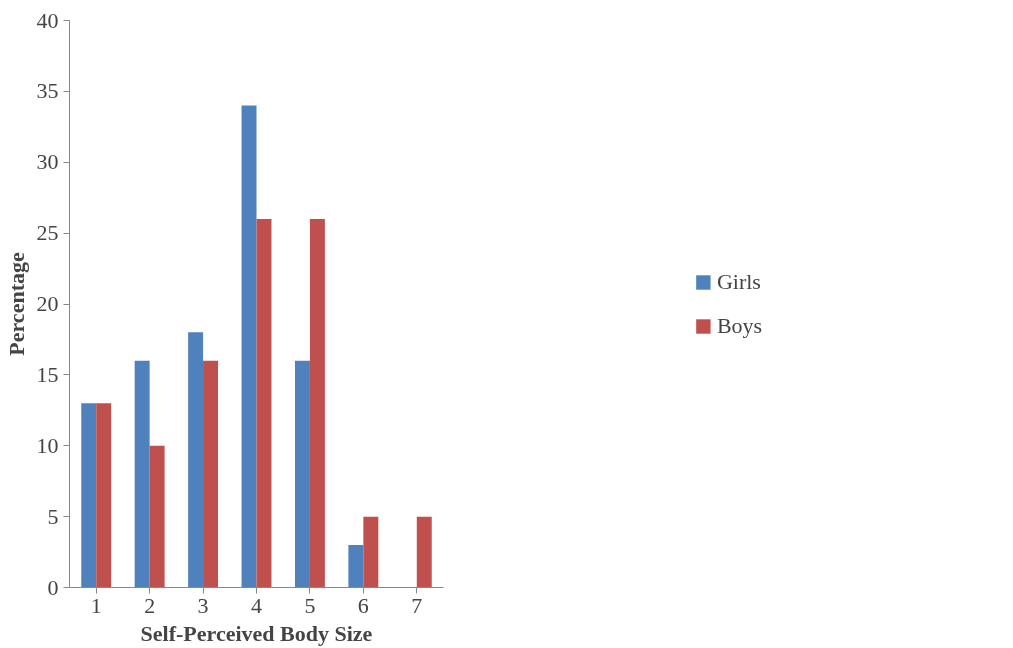 The width and height of the screenshot is (1013, 648). Describe the element at coordinates (256, 605) in the screenshot. I see `x-tick-label: 4` at that location.